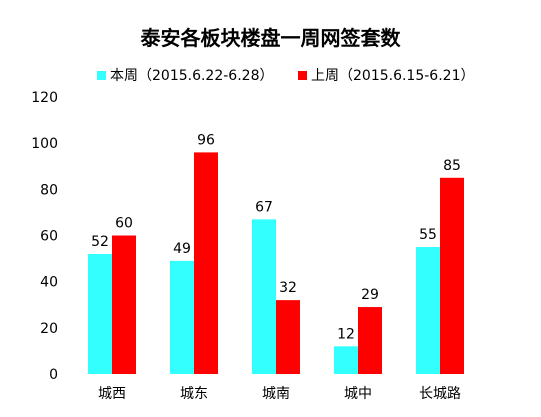  Describe the element at coordinates (194, 394) in the screenshot. I see `x-category-label: 城东` at that location.